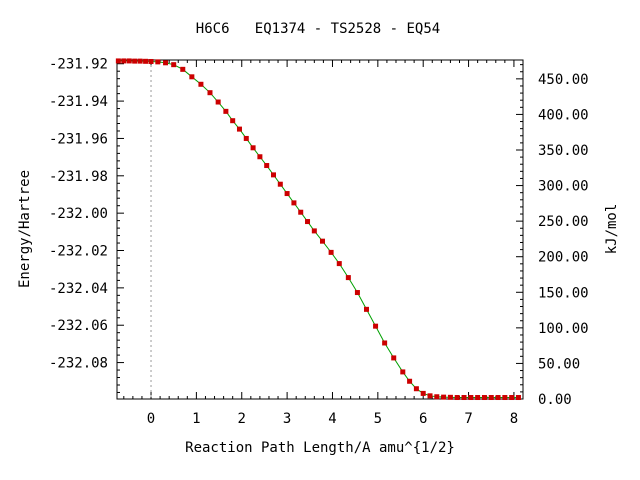 The width and height of the screenshot is (640, 480). What do you see at coordinates (563, 80) in the screenshot?
I see `y2-tick-label: 450.00` at bounding box center [563, 80].